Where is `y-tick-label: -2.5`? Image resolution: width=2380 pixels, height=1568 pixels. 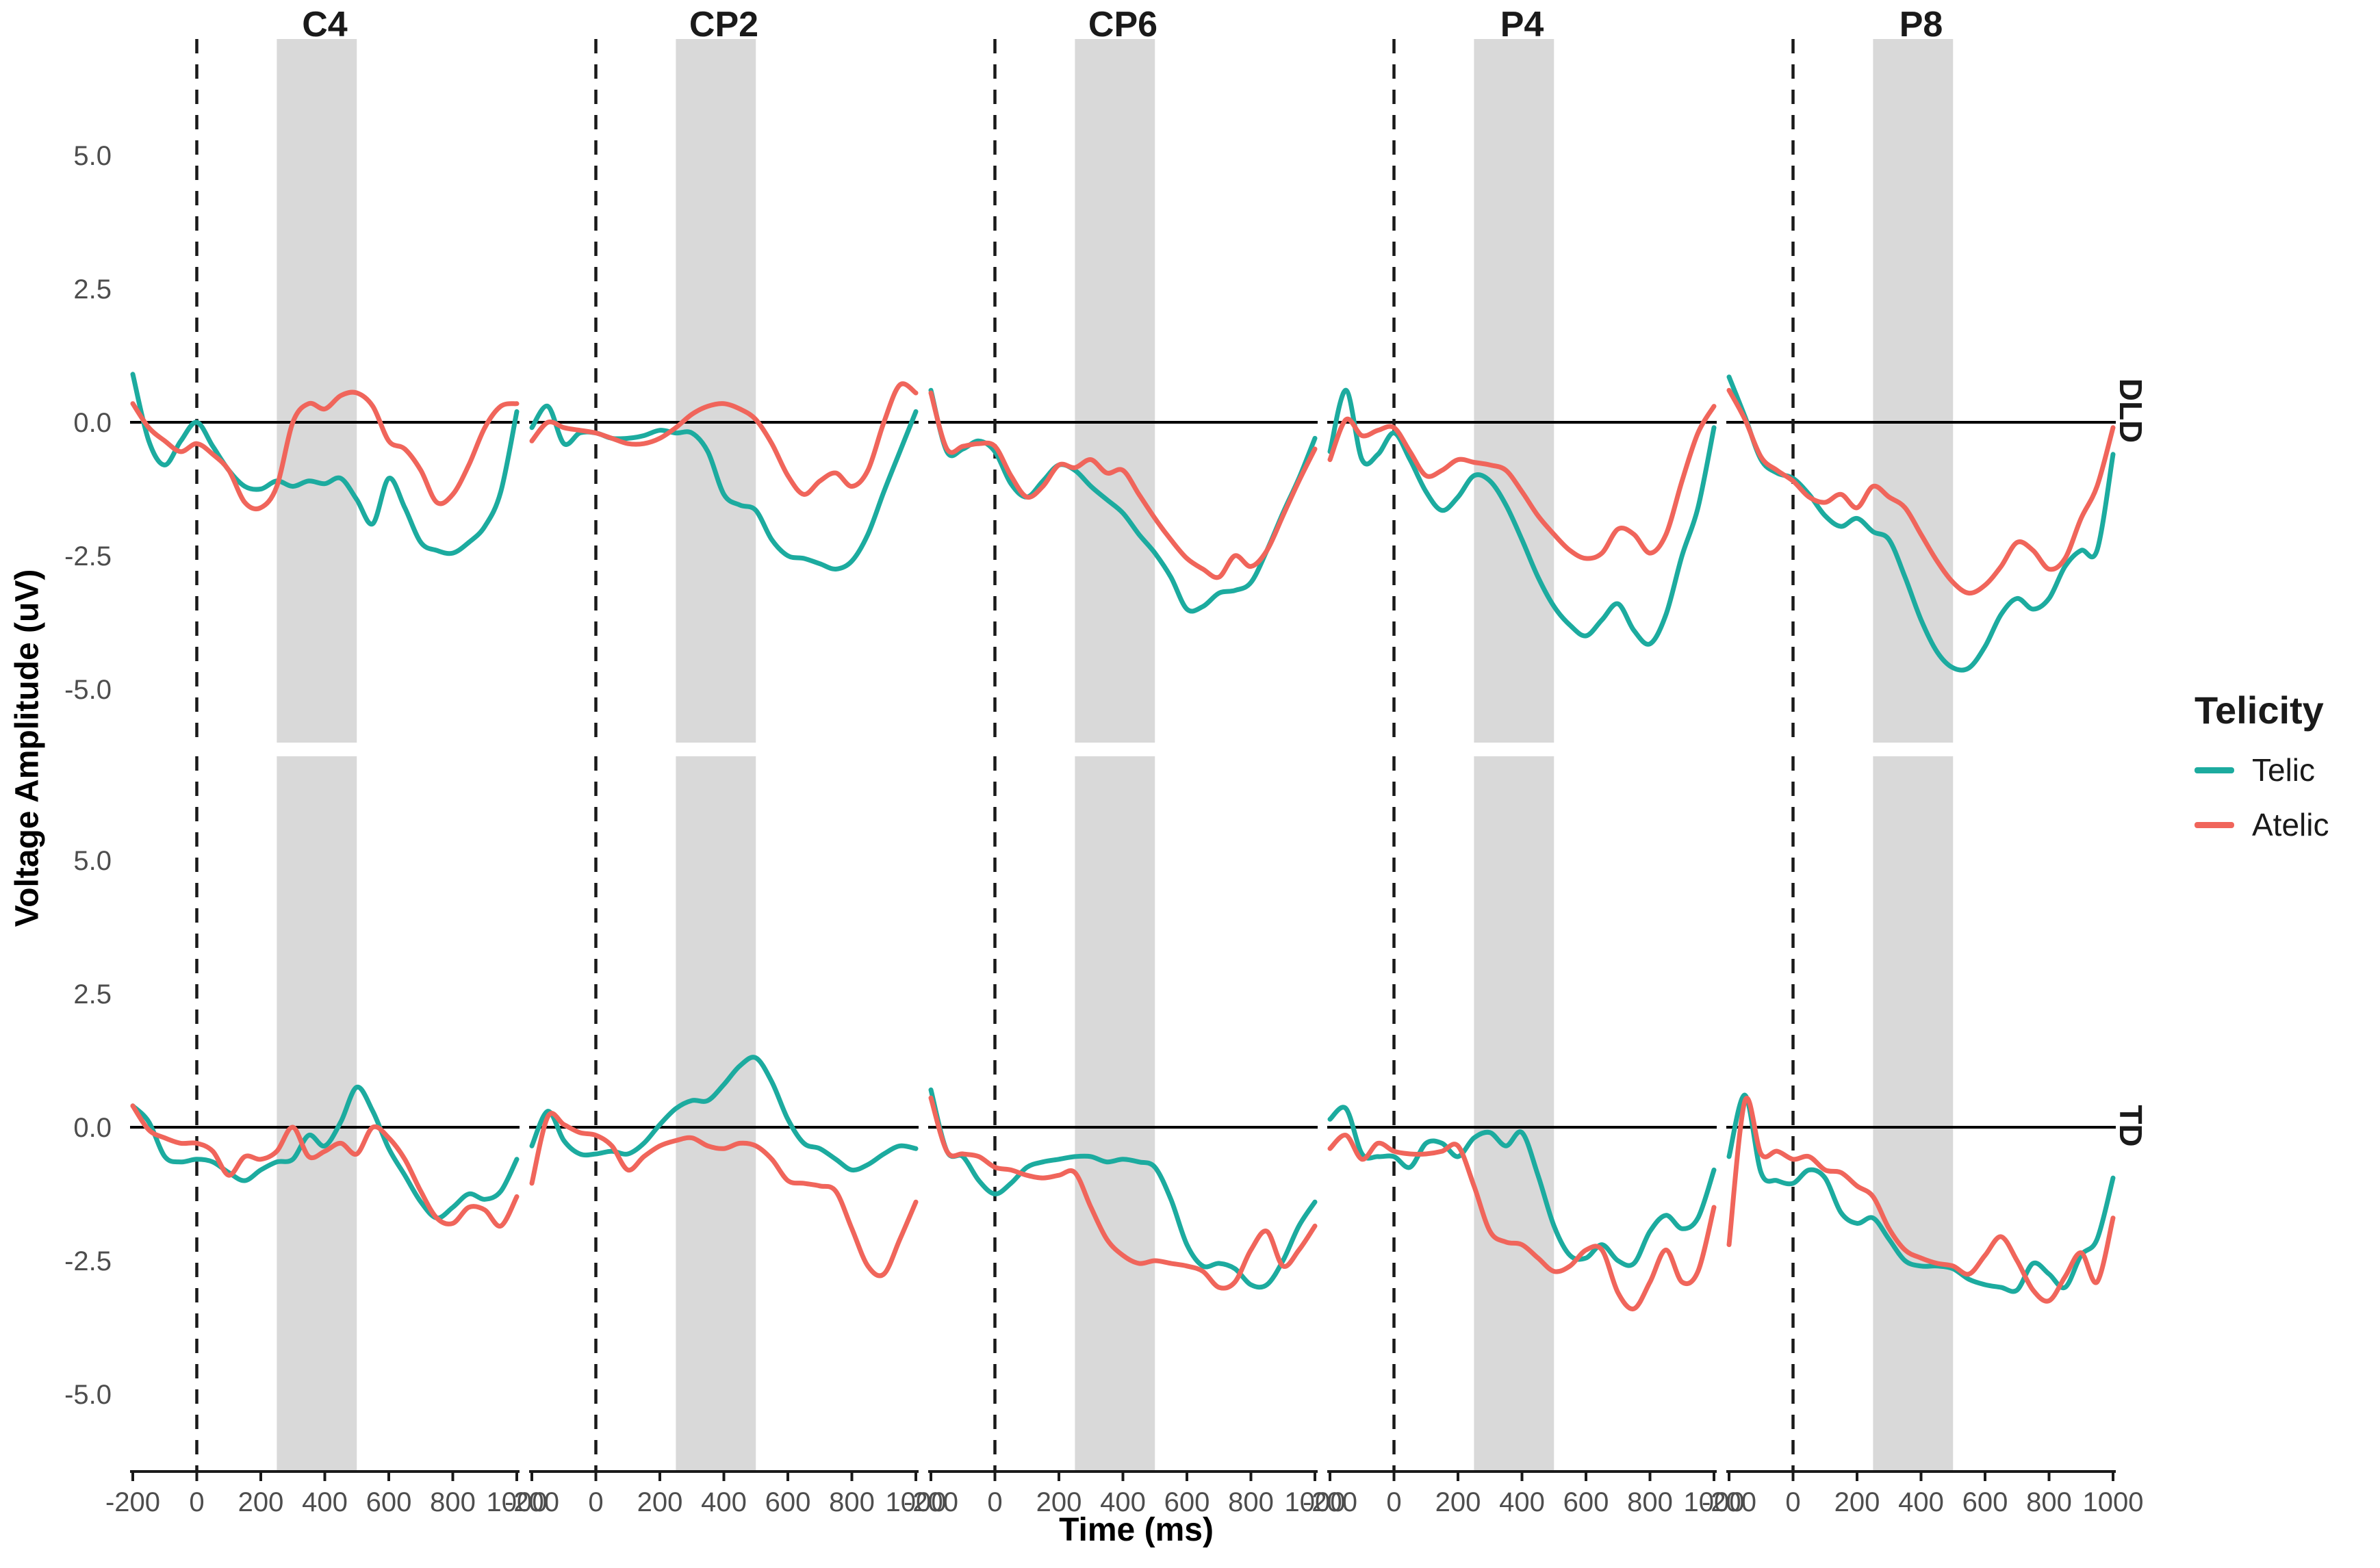 y-tick-label: -2.5 is located at coordinates (88, 1261).